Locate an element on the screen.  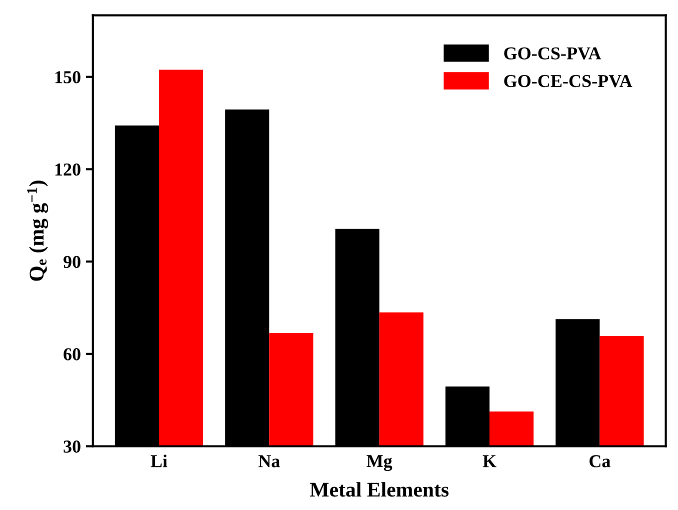
y-tick-label: 30 is located at coordinates (72, 446).